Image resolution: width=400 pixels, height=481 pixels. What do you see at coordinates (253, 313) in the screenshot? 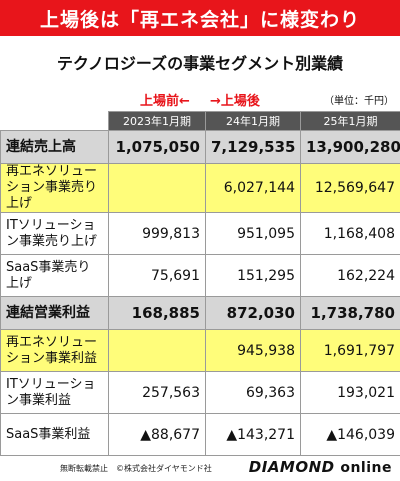
I see `table-cell: 872,030` at bounding box center [253, 313].